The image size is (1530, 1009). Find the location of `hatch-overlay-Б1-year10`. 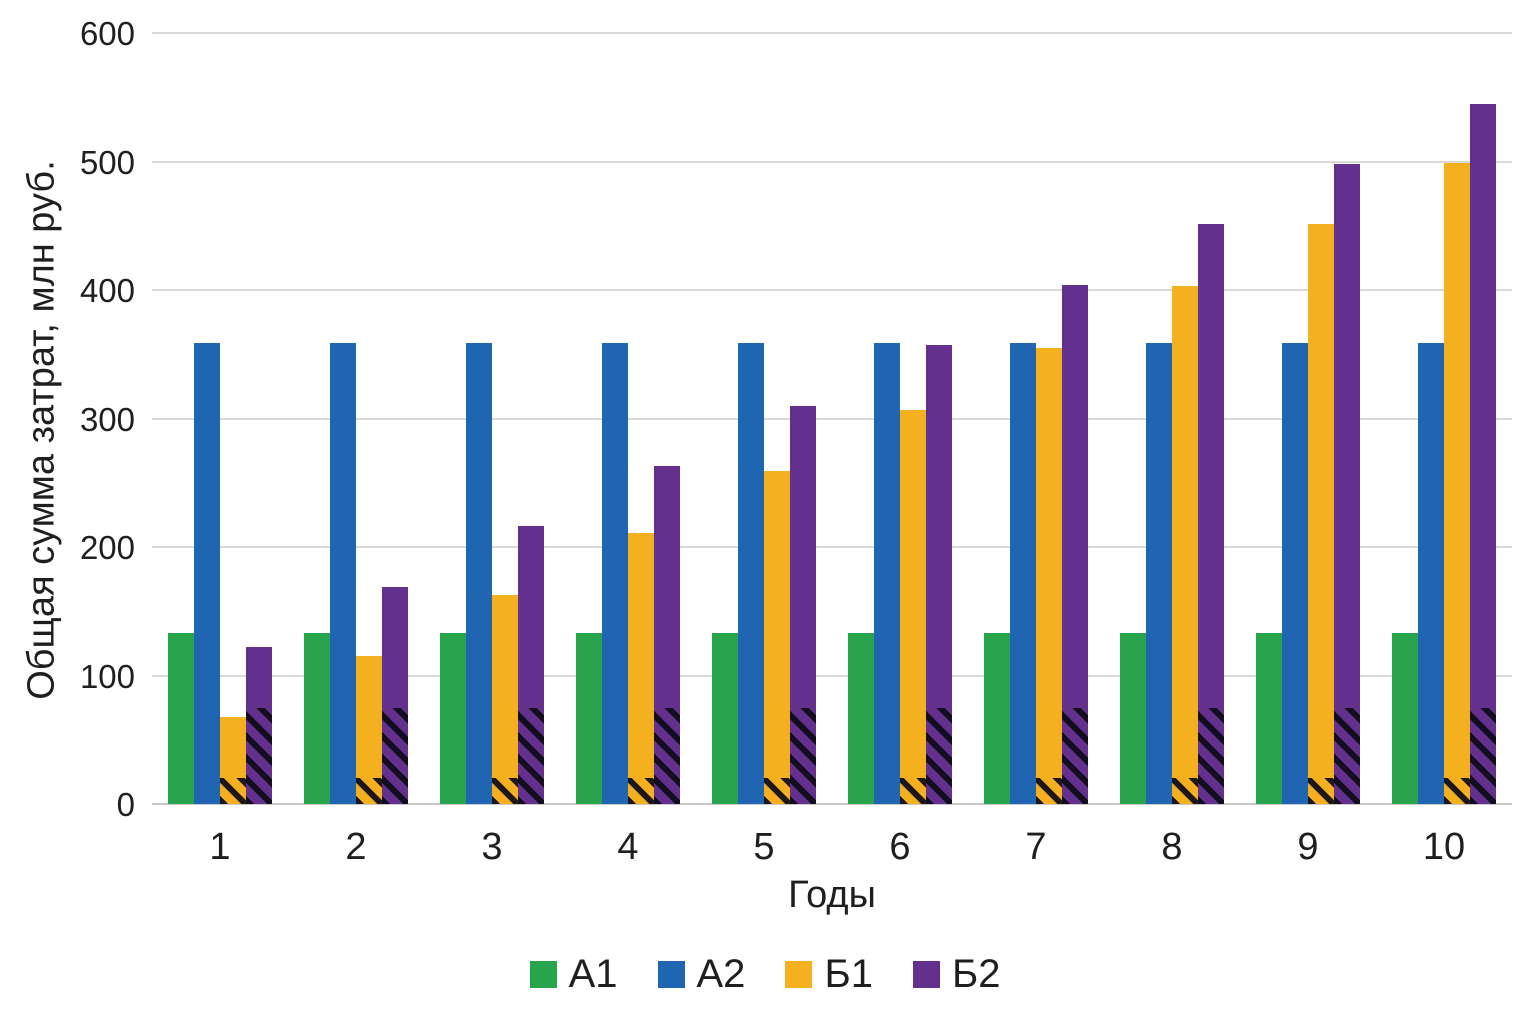

hatch-overlay-Б1-year10 is located at coordinates (1457, 791).